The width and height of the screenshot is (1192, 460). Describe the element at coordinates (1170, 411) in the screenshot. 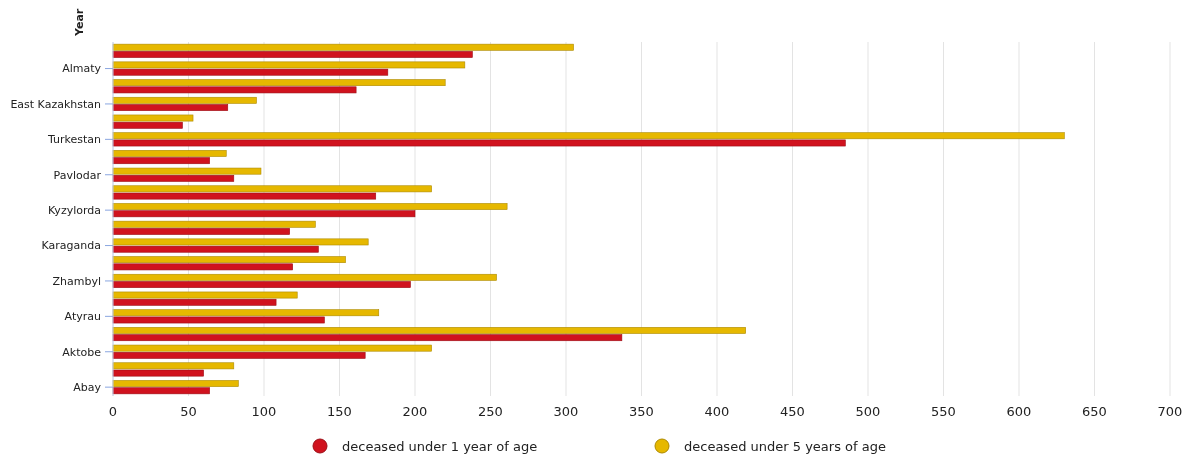

I see `x-tick-label: 700` at that location.